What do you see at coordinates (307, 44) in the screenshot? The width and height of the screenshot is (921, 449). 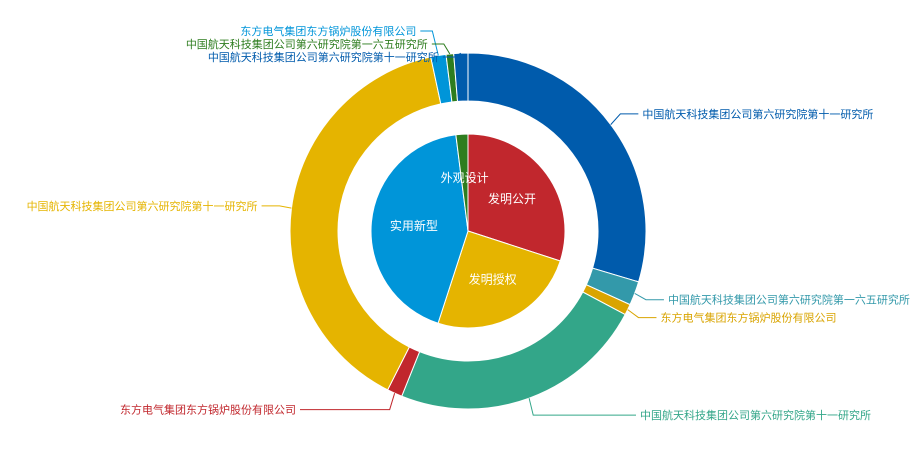 I see `outer-label-7: 中国航天科技集团公司第六研究院第一六五研究所` at bounding box center [307, 44].